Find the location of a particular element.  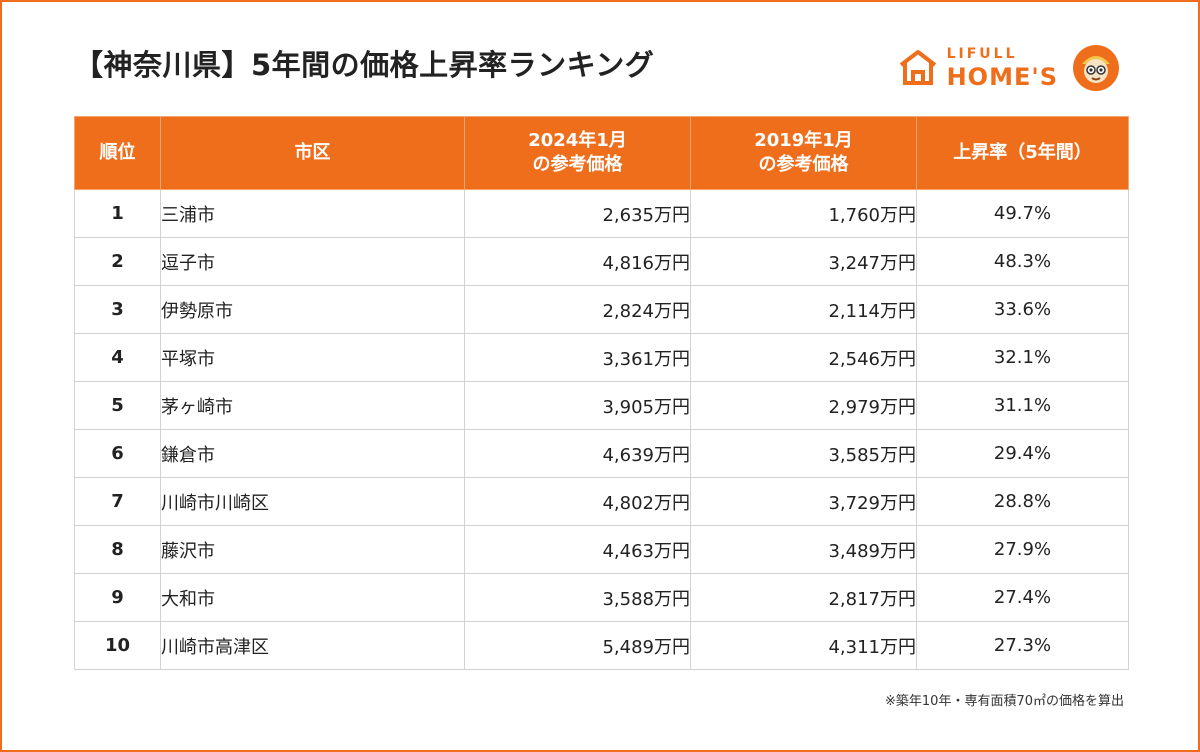

price-2024-cell: 4,639万円 is located at coordinates (577, 453).